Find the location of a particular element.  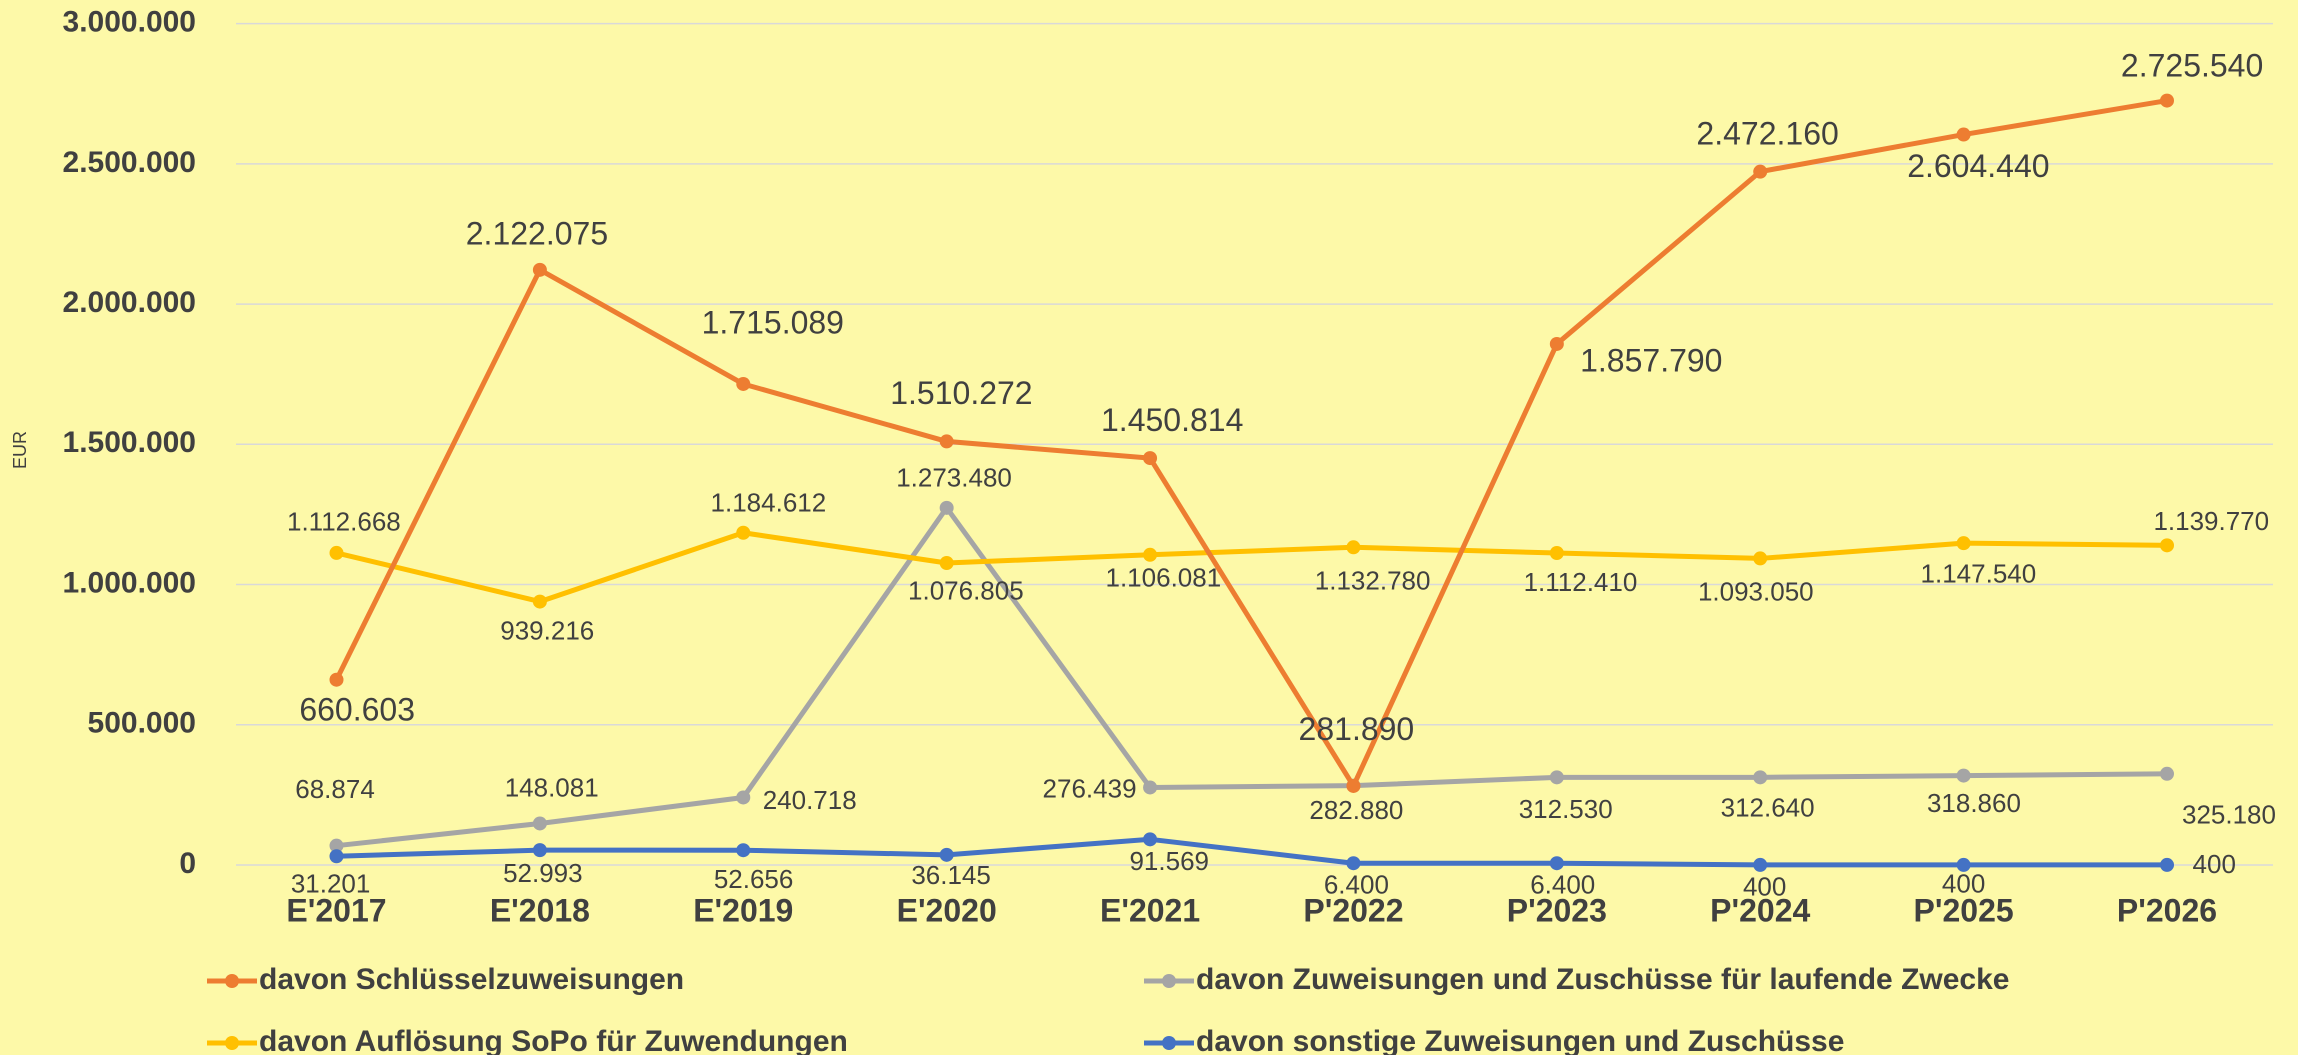

x-tick-label: P'2026 is located at coordinates (2167, 910).